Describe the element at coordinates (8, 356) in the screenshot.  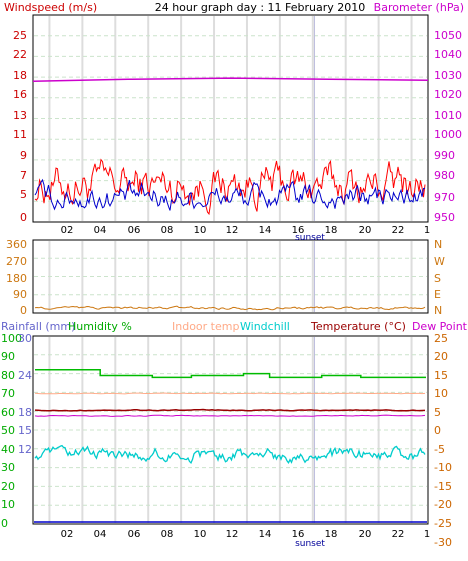
I see `tick-label: 90` at that location.